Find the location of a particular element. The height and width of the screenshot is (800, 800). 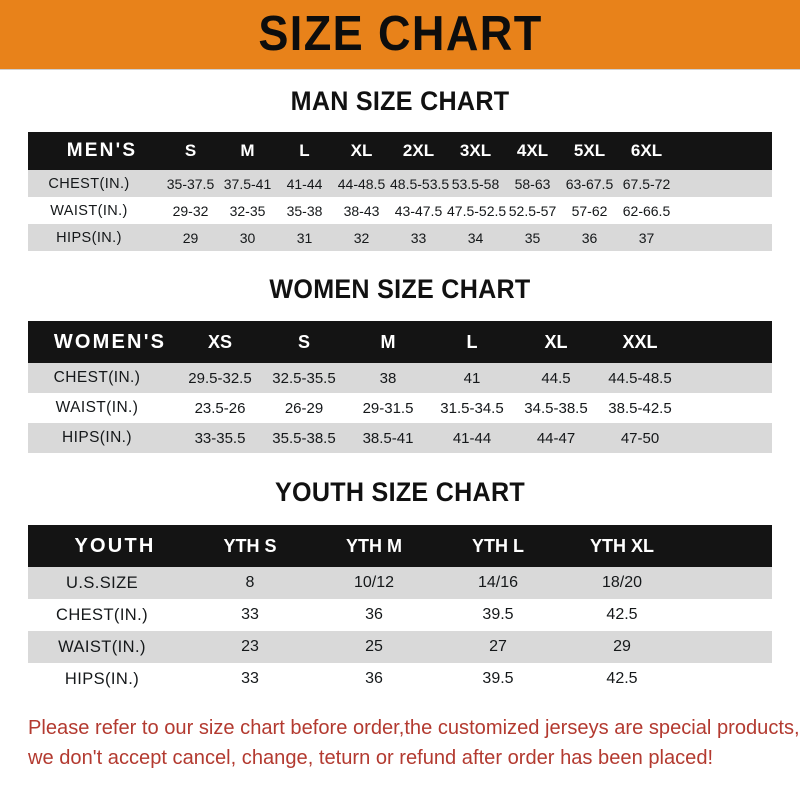

table-row: U.S.SIZE 8 10/12 14/16 18/20 is located at coordinates (400, 583).